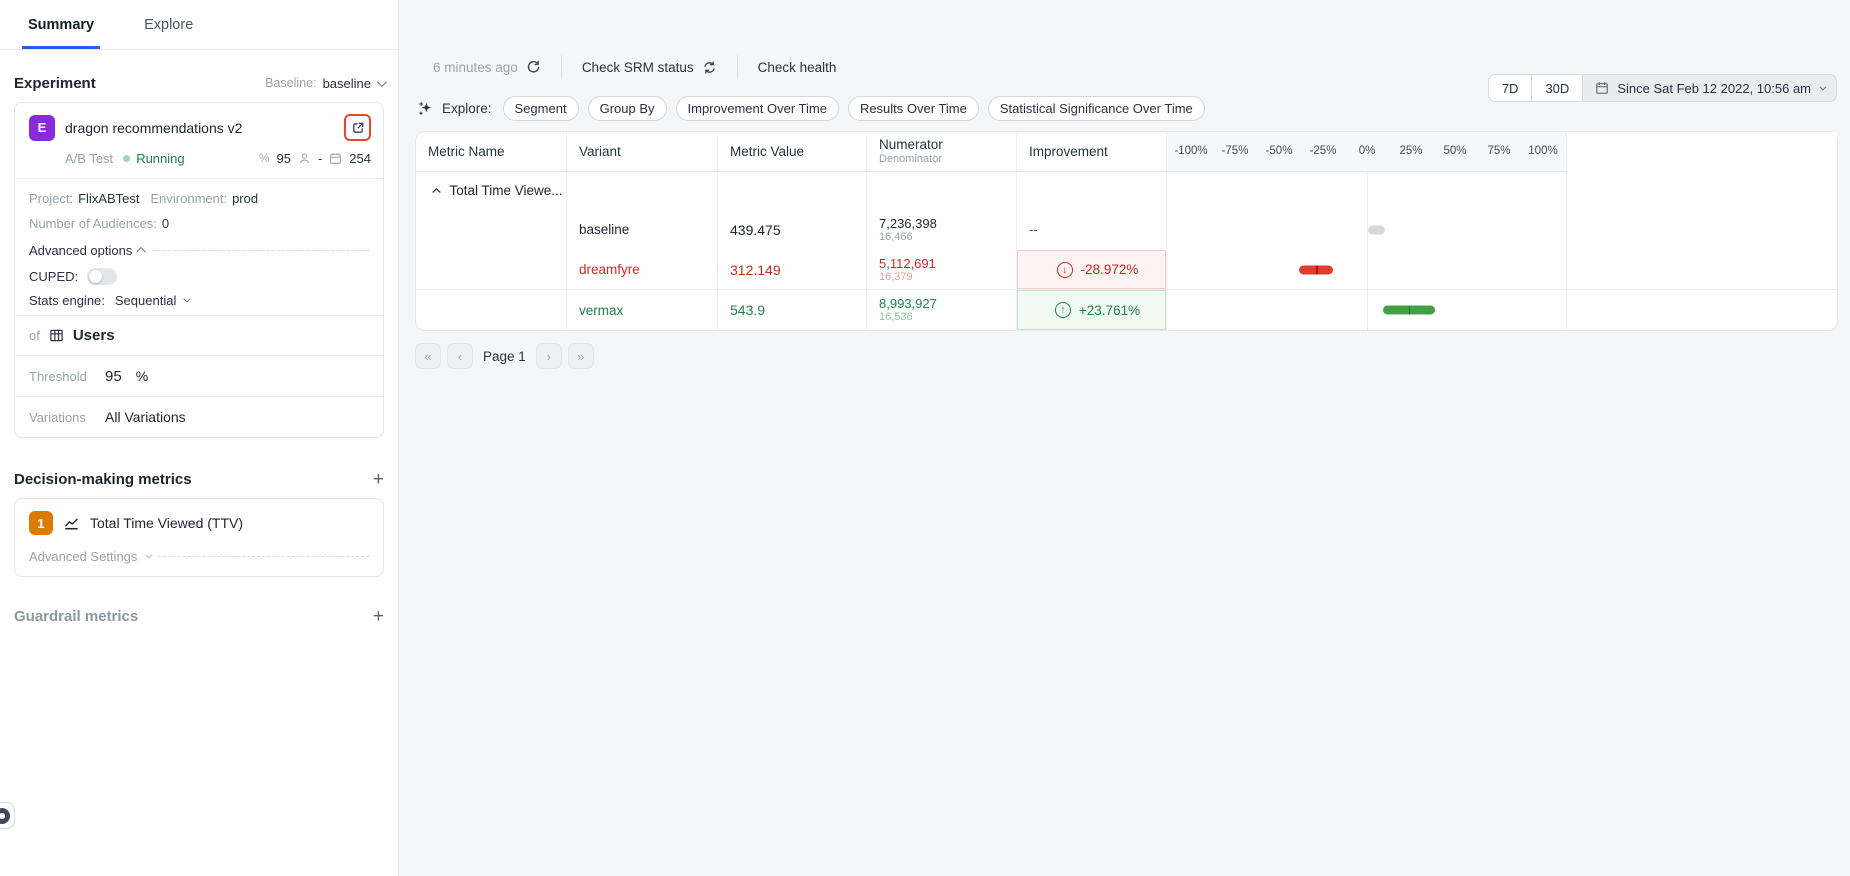  What do you see at coordinates (360, 158) in the screenshot?
I see `days-stat: 254` at bounding box center [360, 158].